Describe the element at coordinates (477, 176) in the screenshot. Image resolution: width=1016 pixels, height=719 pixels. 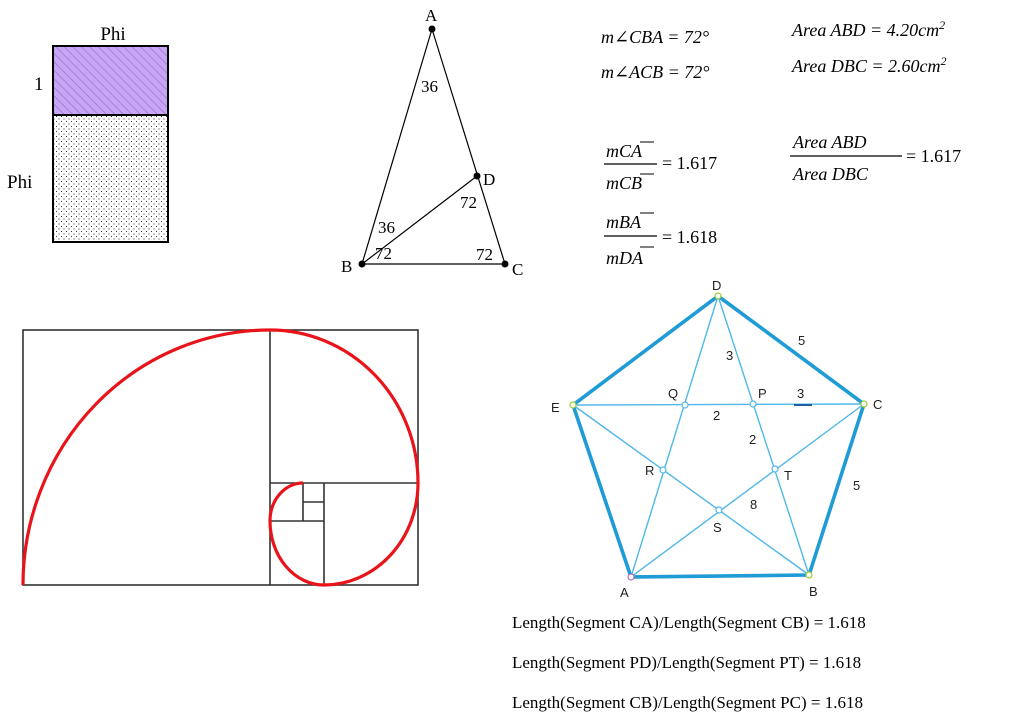
I see `point-d` at that location.